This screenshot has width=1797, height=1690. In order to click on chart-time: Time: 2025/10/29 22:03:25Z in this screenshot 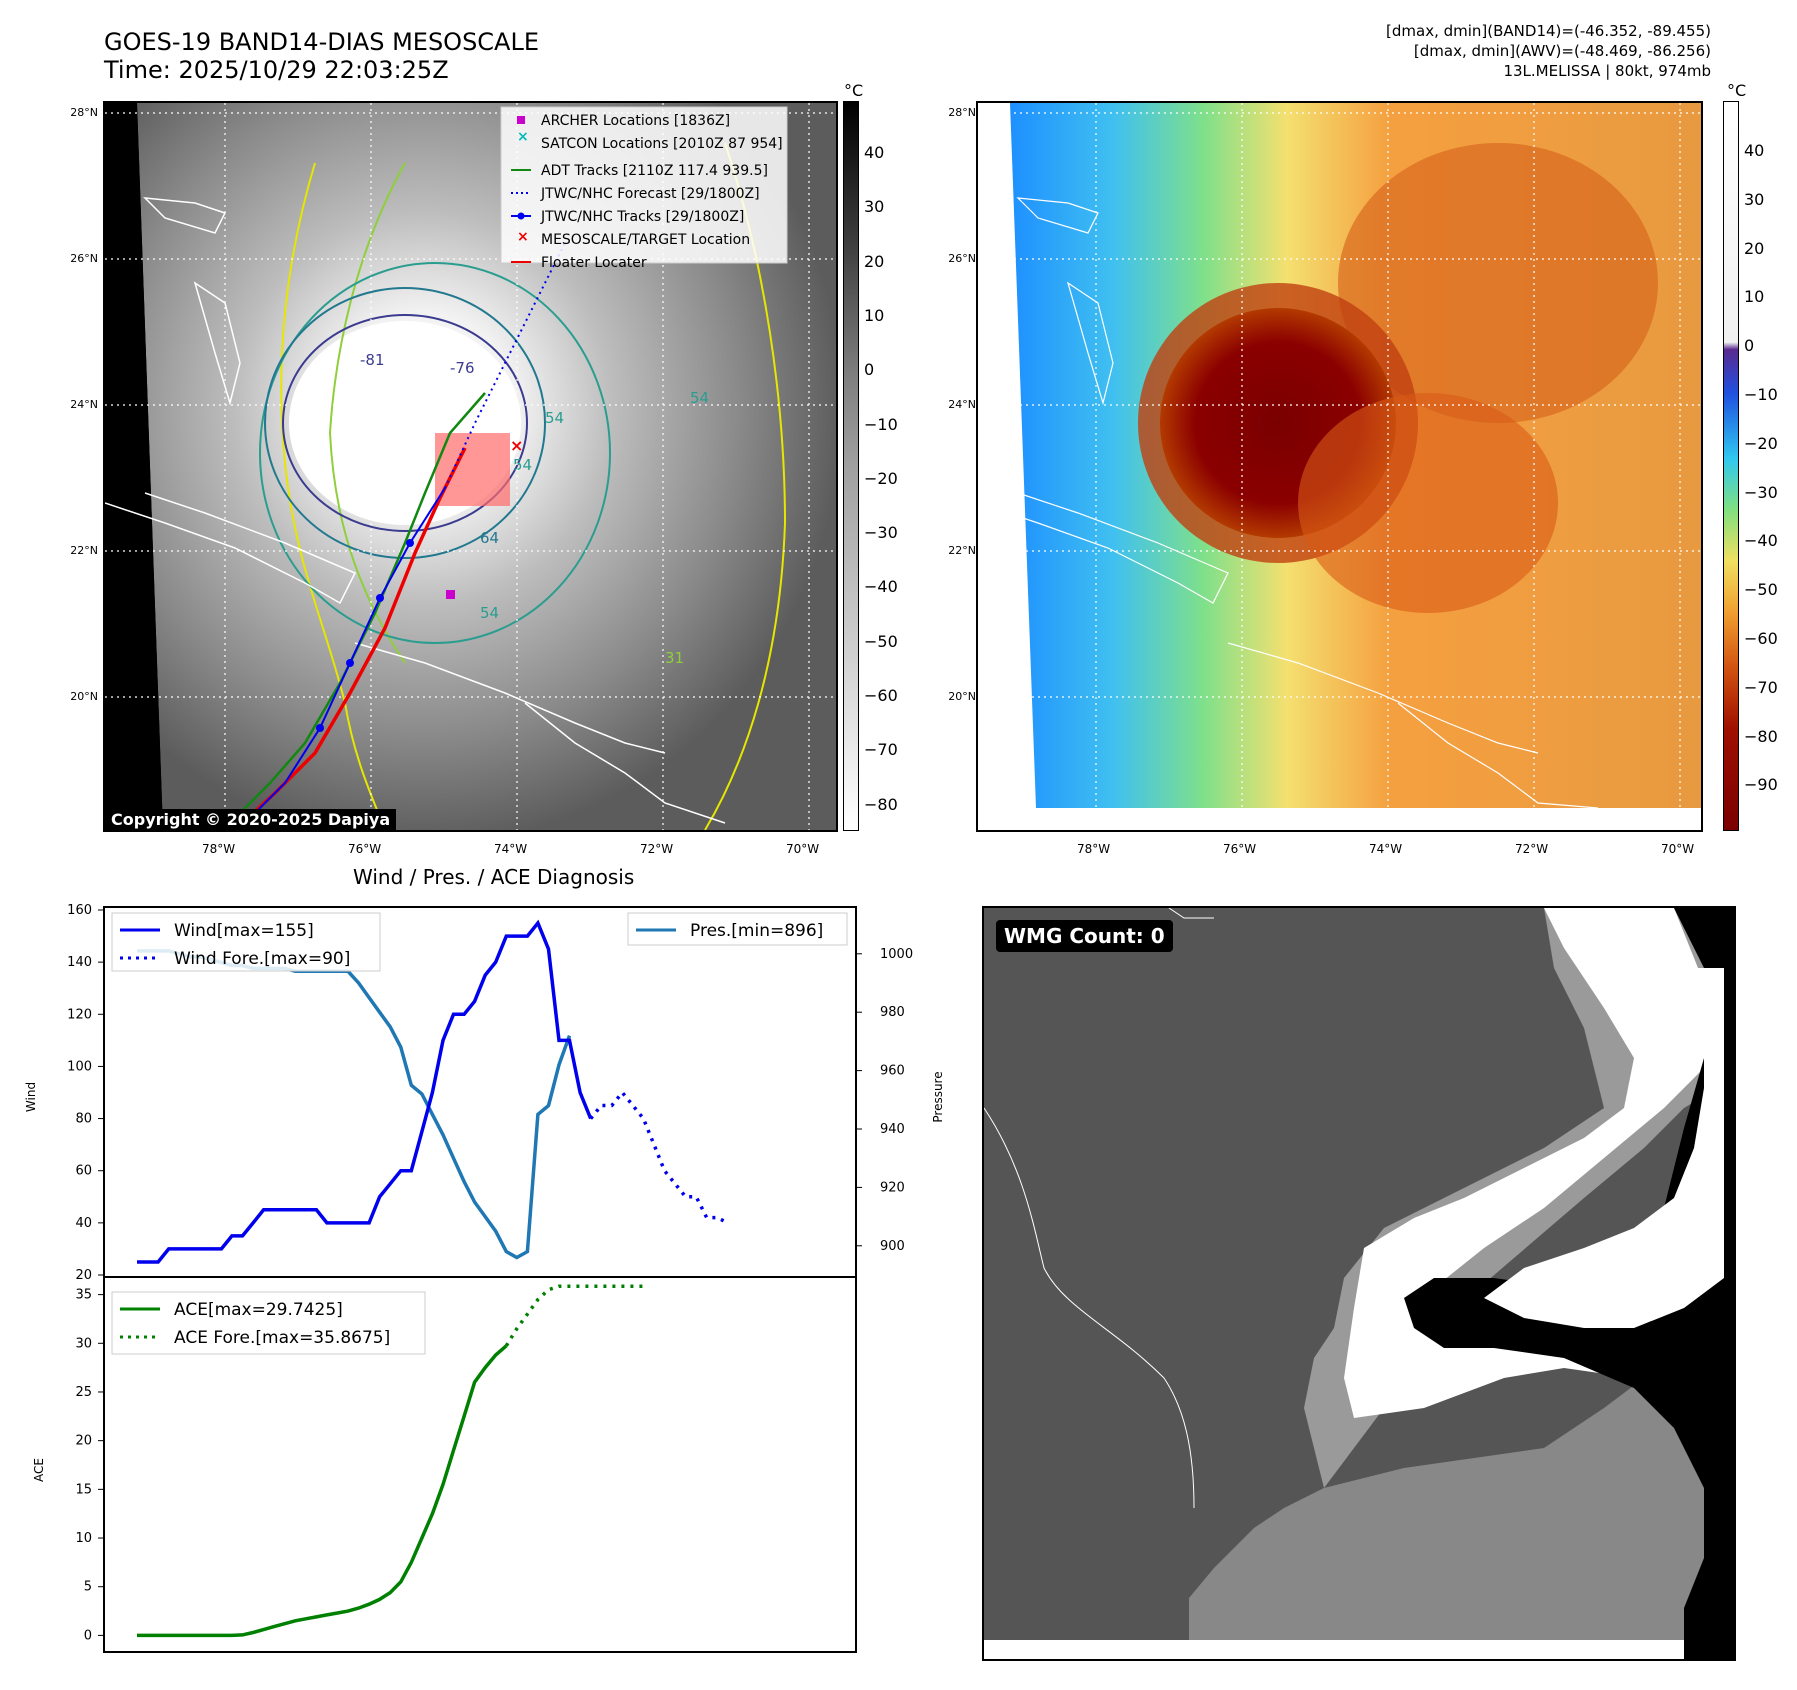, I will do `click(276, 70)`.